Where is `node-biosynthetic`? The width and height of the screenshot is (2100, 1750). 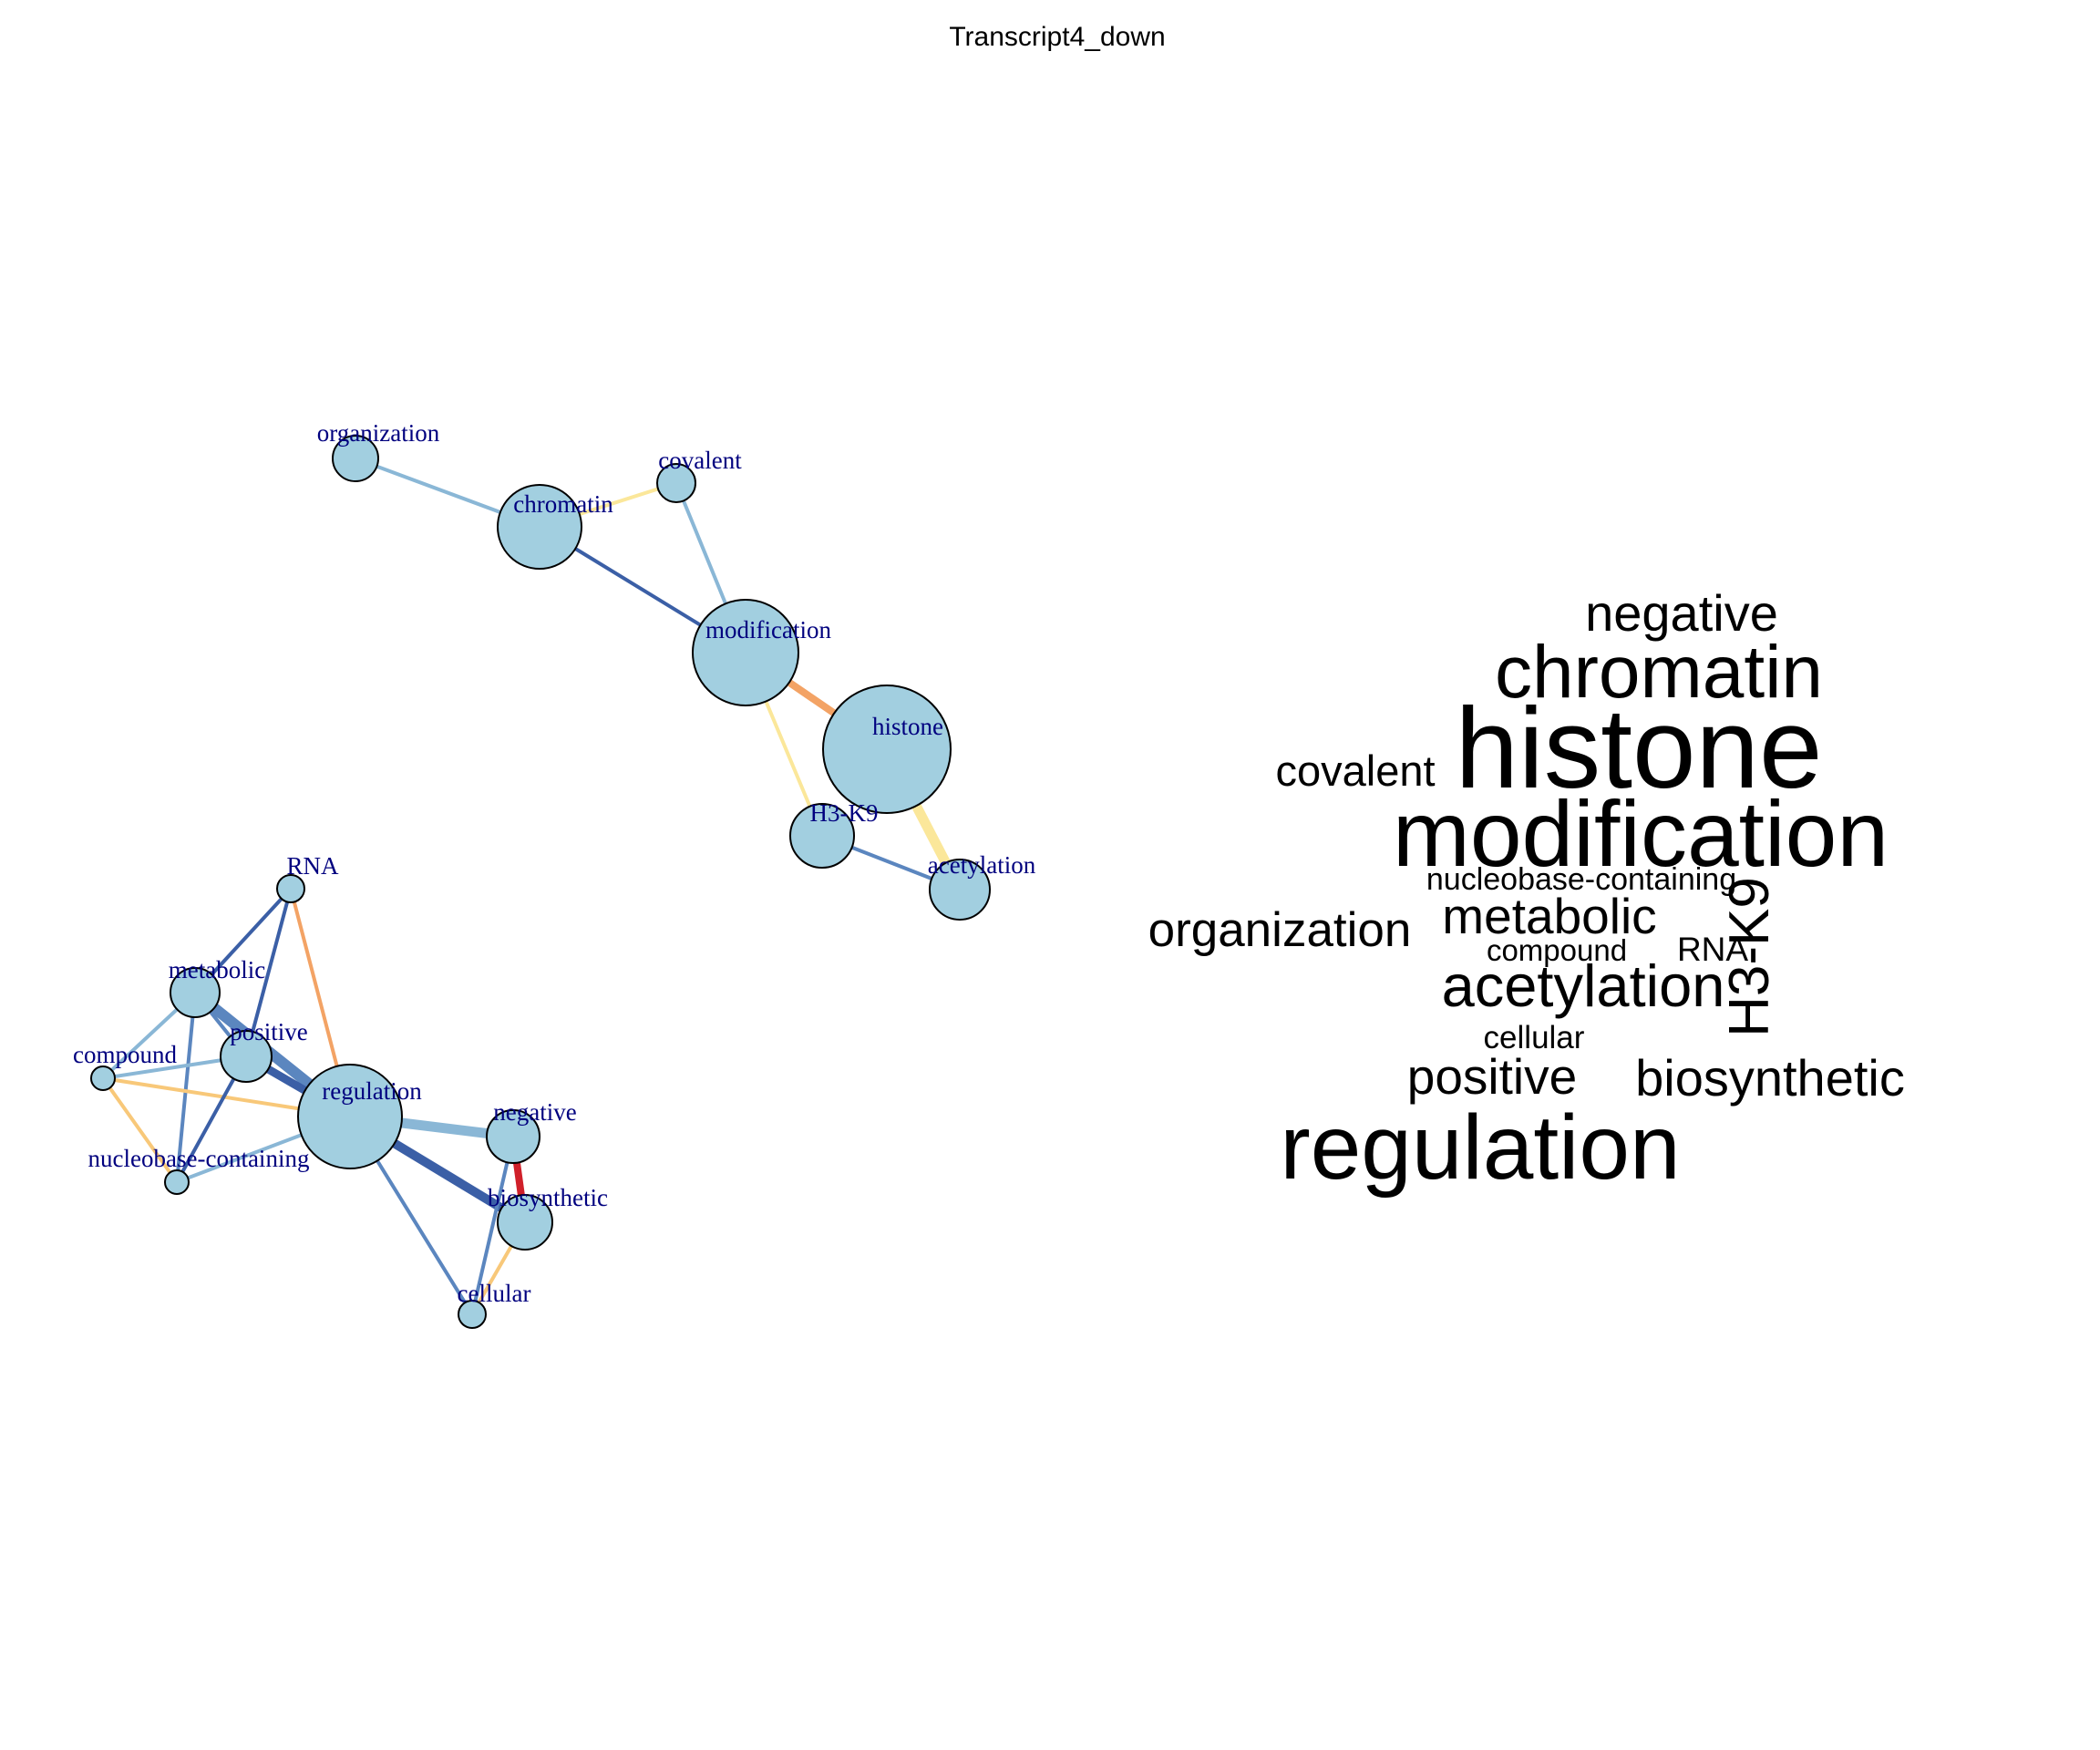
node-biosynthetic is located at coordinates (525, 1223).